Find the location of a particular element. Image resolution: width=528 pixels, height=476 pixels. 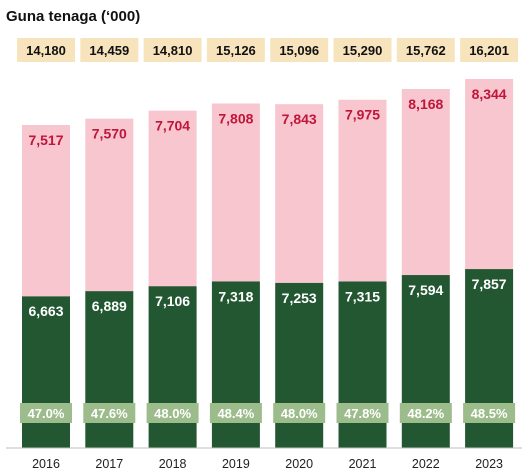

top-segment-value-label: 7,808 is located at coordinates (235, 118).